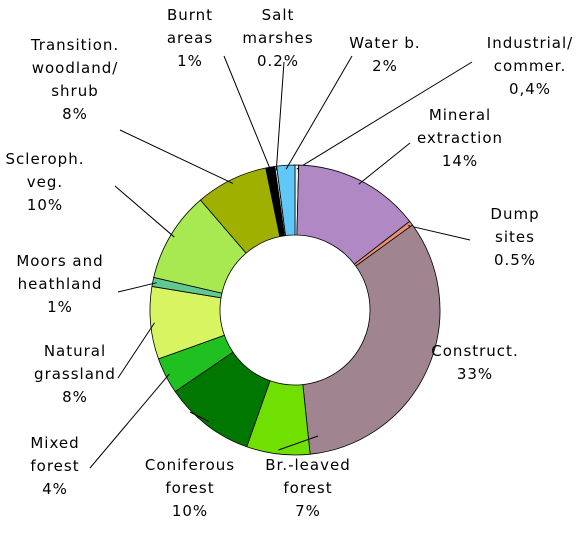  I want to click on slice-label: Scleroph. veg. 10%, so click(45, 182).